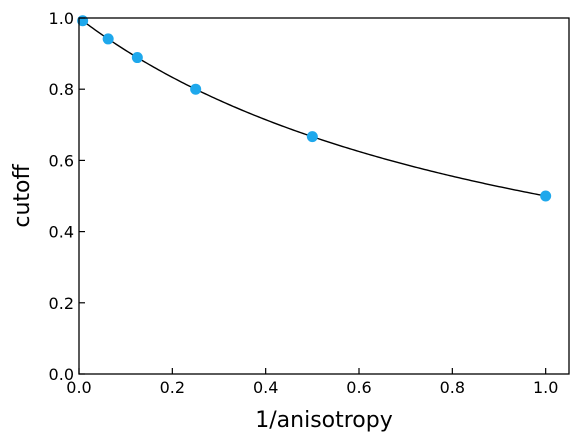  I want to click on y-tick-label: 0.0, so click(61, 374).